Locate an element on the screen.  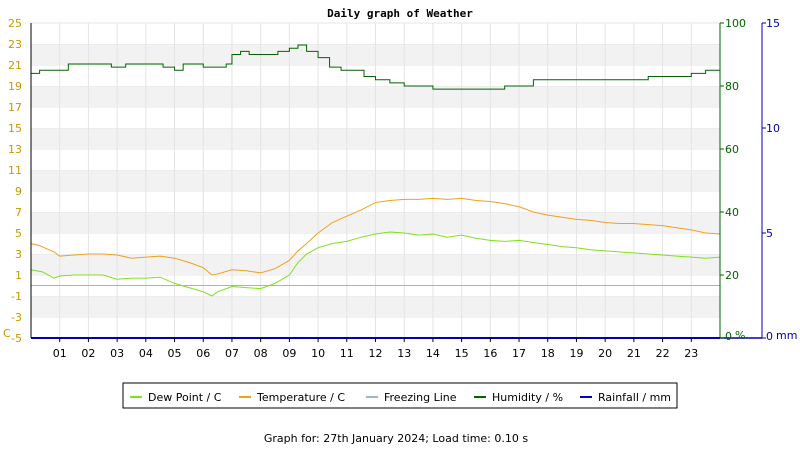
left-tick-label: -3 is located at coordinates (16, 317).